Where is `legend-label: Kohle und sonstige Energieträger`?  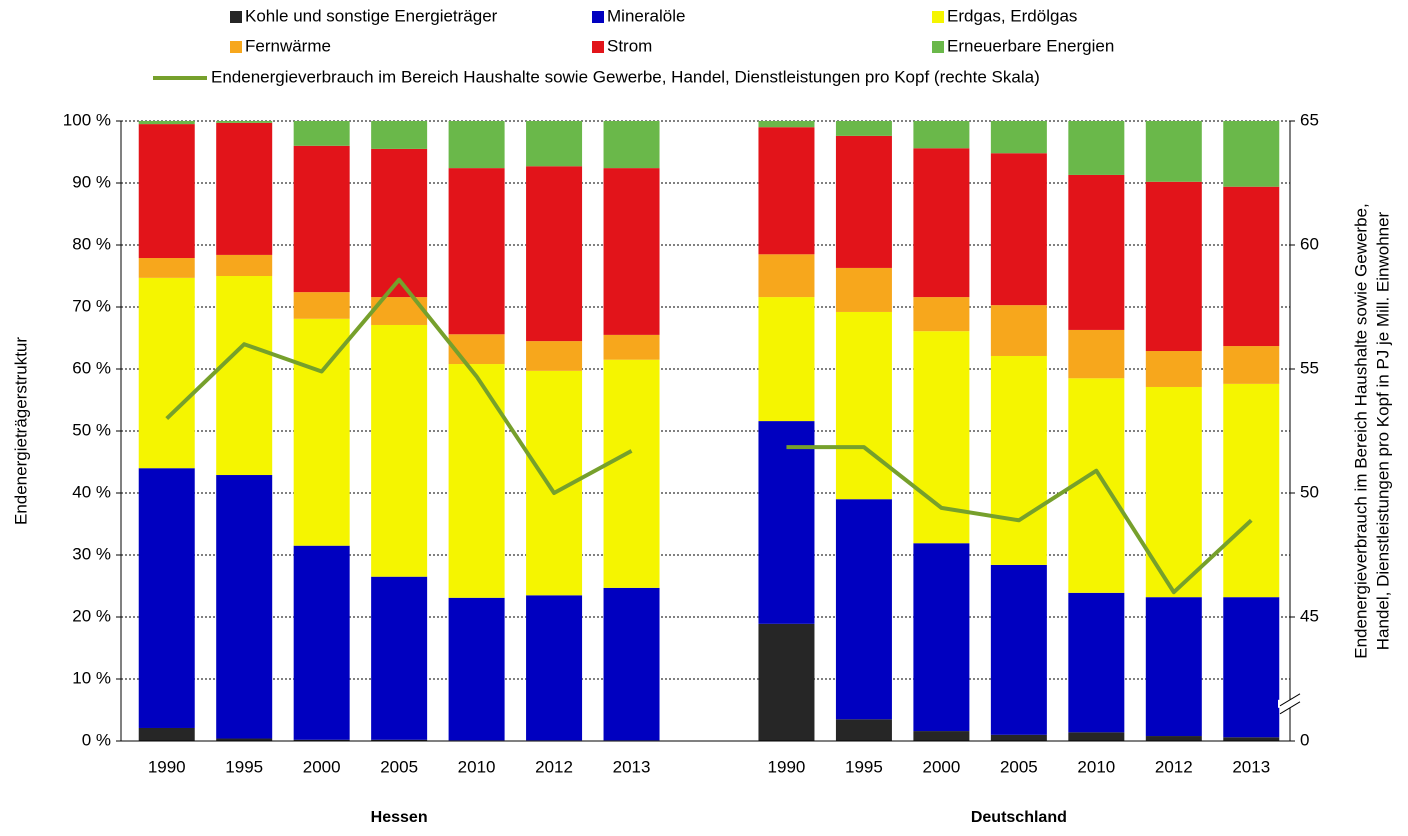
legend-label: Kohle und sonstige Energieträger is located at coordinates (371, 15).